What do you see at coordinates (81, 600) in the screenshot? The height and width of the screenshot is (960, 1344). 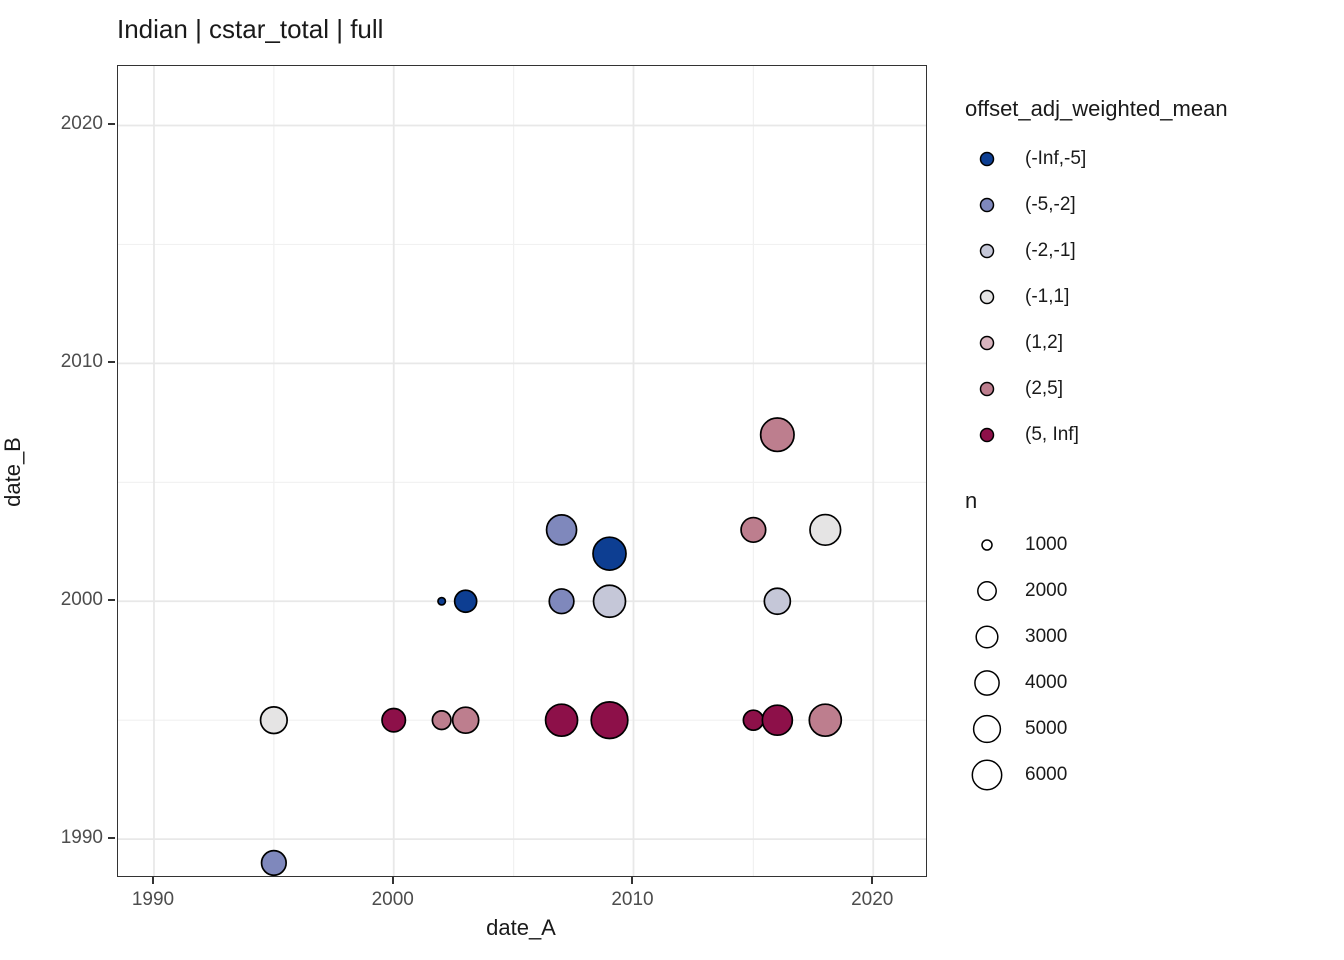 I see `y-tick-label: 2000` at bounding box center [81, 600].